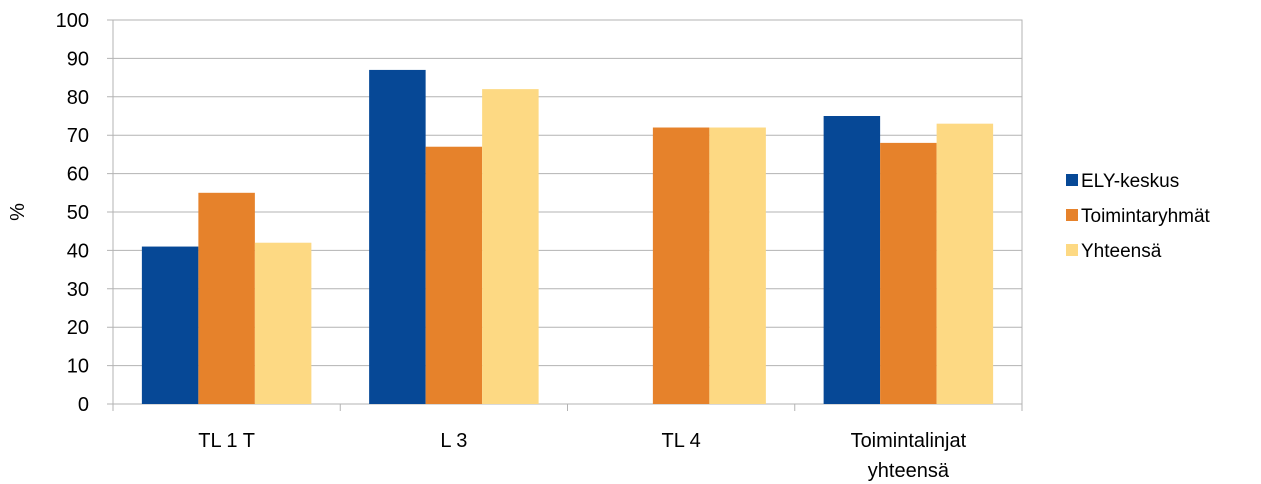 This screenshot has height=484, width=1261. What do you see at coordinates (453, 441) in the screenshot?
I see `x-category-label: L 3` at bounding box center [453, 441].